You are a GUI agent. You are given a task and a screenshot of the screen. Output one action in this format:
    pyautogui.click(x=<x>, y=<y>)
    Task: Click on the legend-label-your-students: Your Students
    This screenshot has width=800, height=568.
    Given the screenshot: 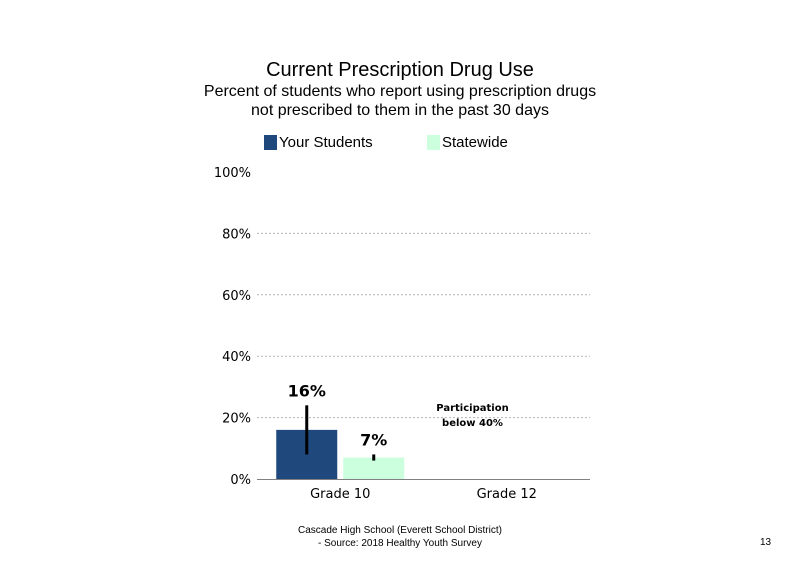 What is the action you would take?
    pyautogui.click(x=326, y=142)
    